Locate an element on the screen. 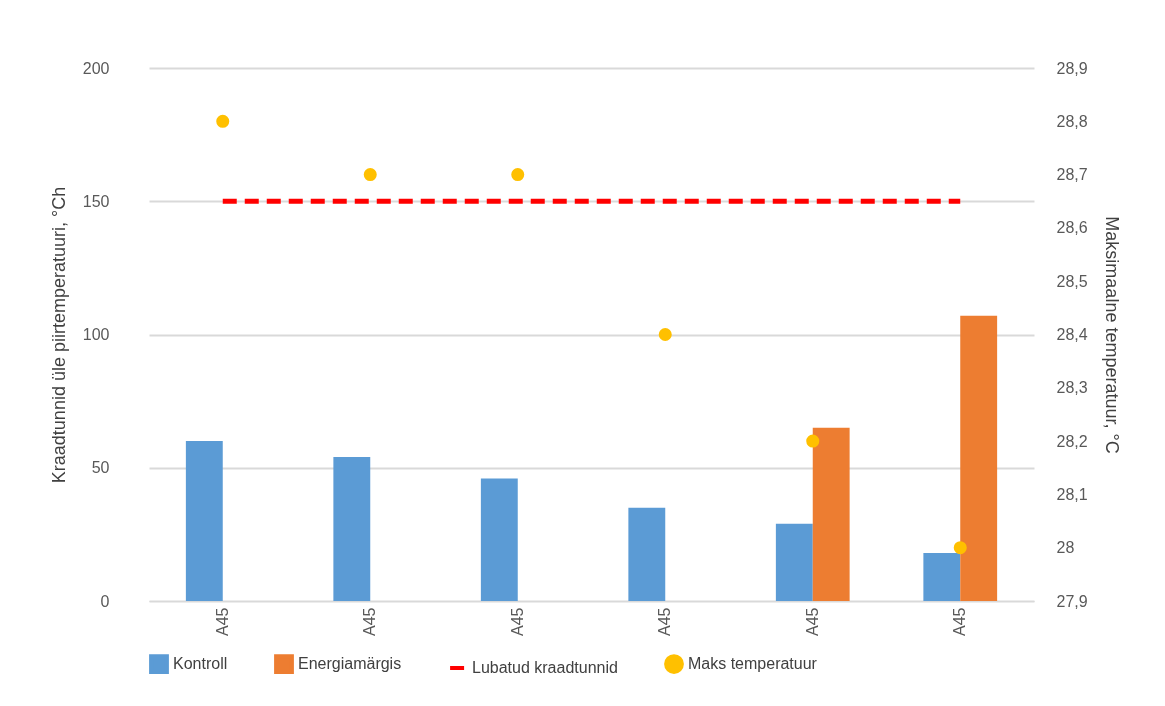 This screenshot has height=706, width=1165. y2-tick-label: 27,9 is located at coordinates (1072, 601).